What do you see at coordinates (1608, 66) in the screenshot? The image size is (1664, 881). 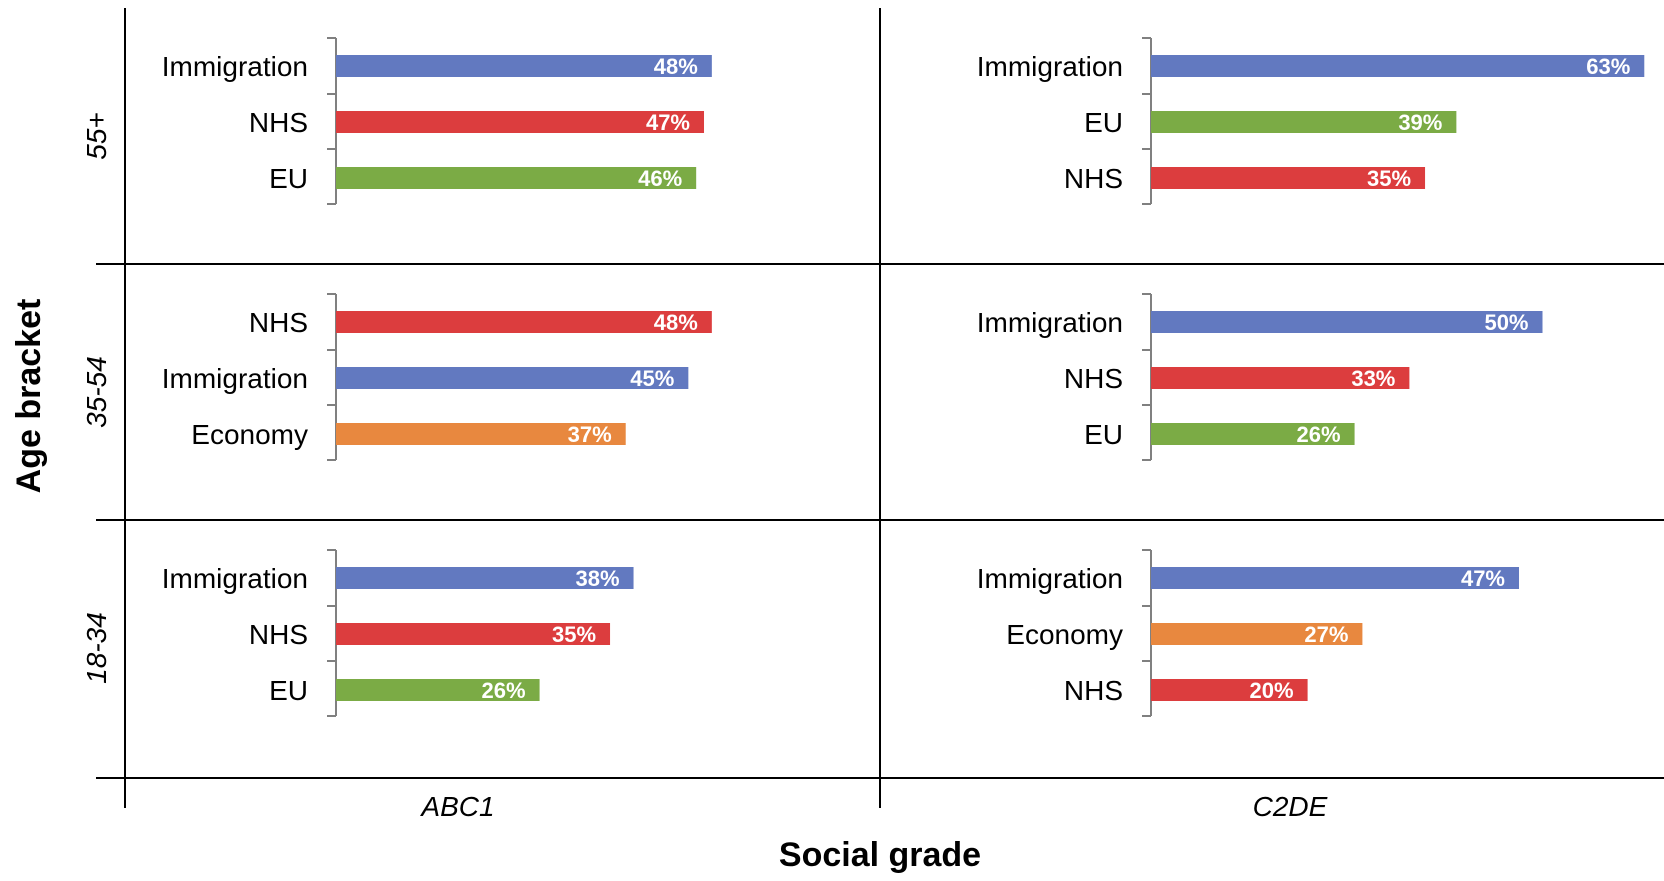 I see `data-label: 63%` at bounding box center [1608, 66].